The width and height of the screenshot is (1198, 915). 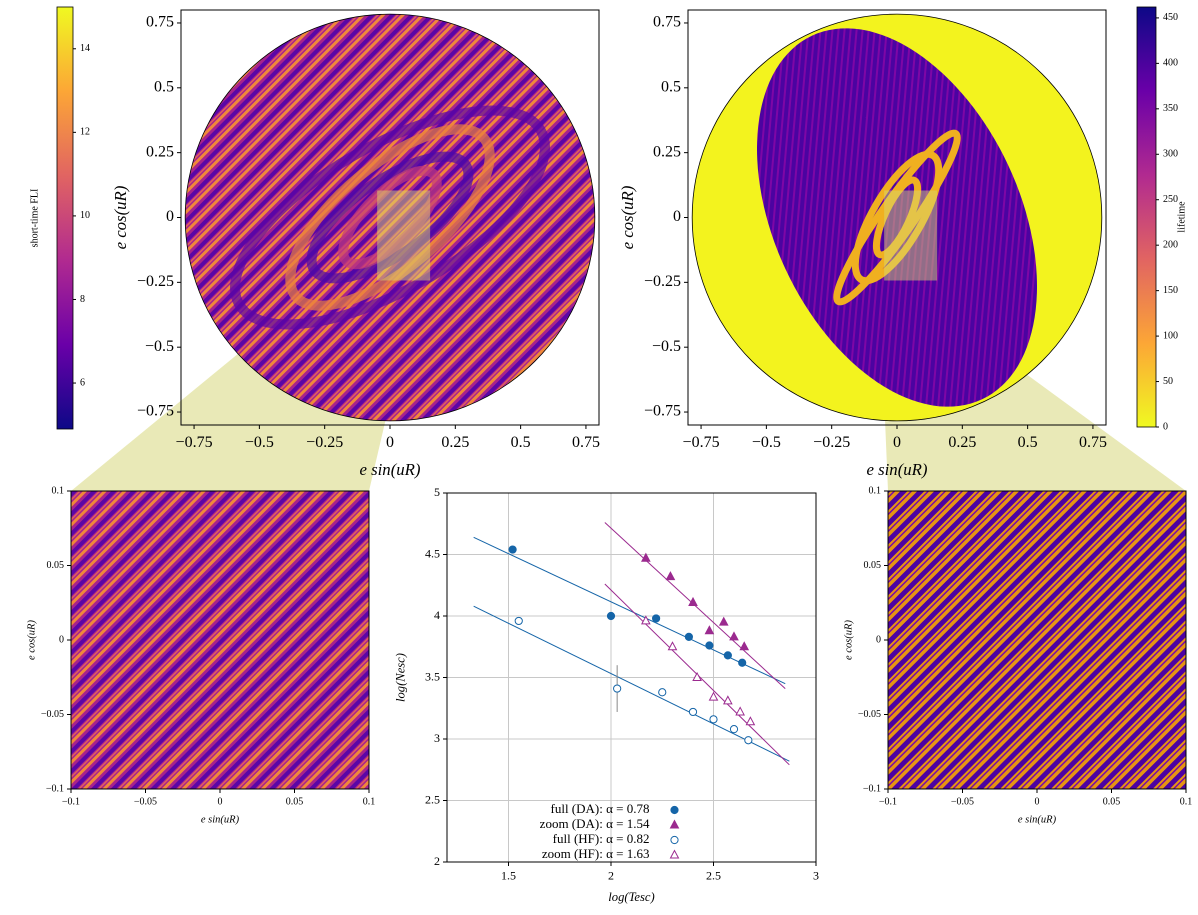 What do you see at coordinates (71, 801) in the screenshot?
I see `x-tick-label: −0.1` at bounding box center [71, 801].